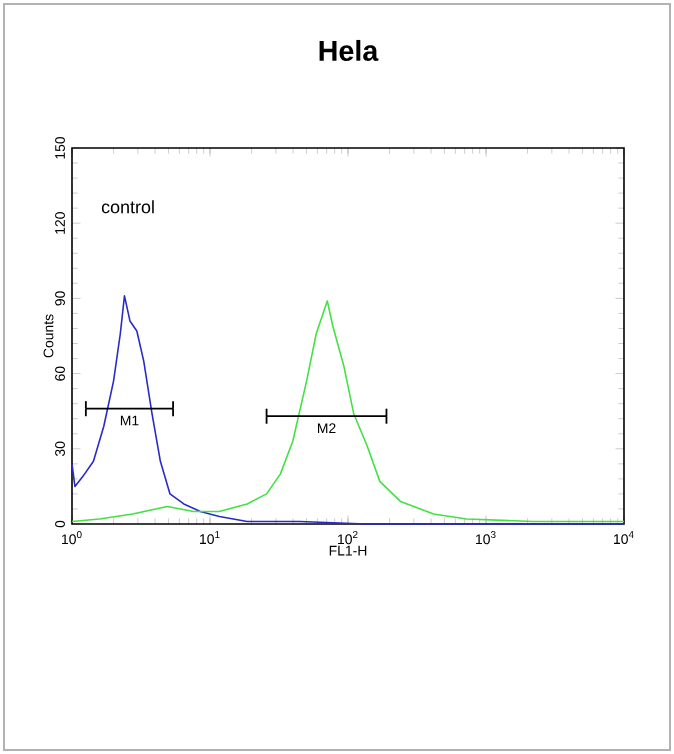 Image resolution: width=674 pixels, height=754 pixels. What do you see at coordinates (127, 207) in the screenshot?
I see `annotation: control` at bounding box center [127, 207].